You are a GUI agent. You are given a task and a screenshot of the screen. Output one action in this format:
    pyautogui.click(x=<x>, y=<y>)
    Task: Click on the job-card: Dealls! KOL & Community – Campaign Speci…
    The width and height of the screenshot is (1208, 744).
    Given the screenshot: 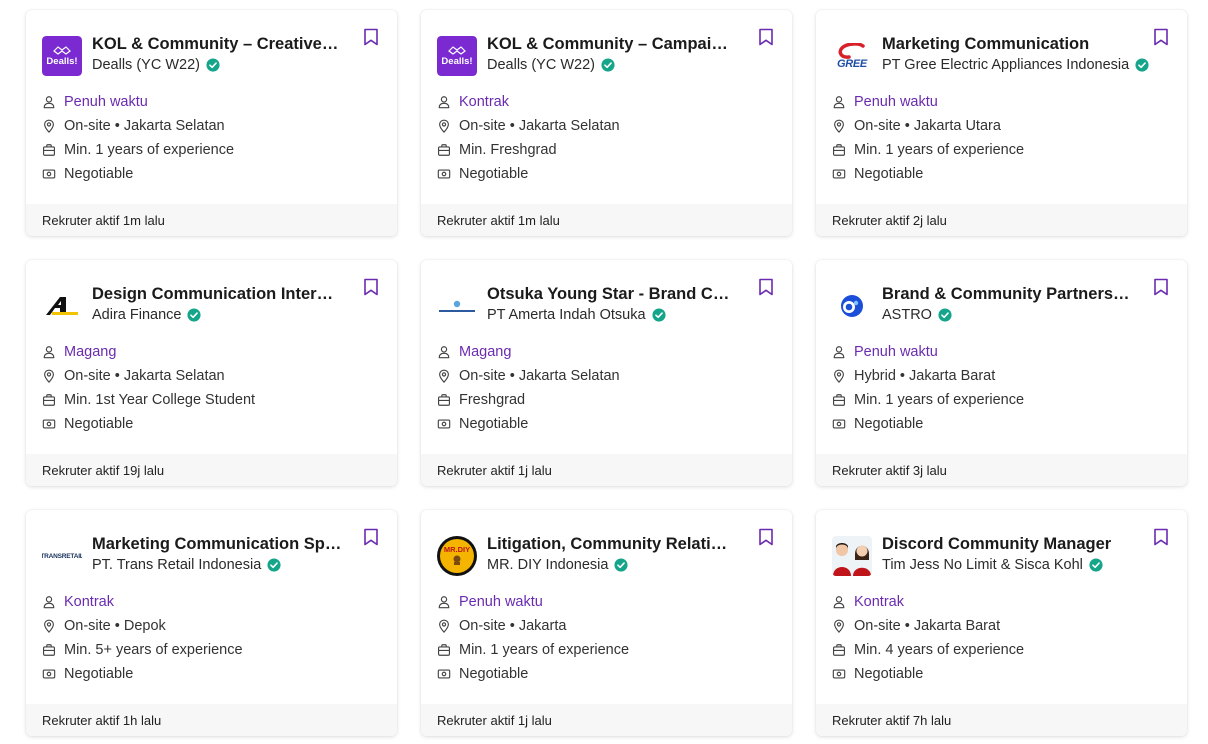 What is the action you would take?
    pyautogui.click(x=606, y=123)
    